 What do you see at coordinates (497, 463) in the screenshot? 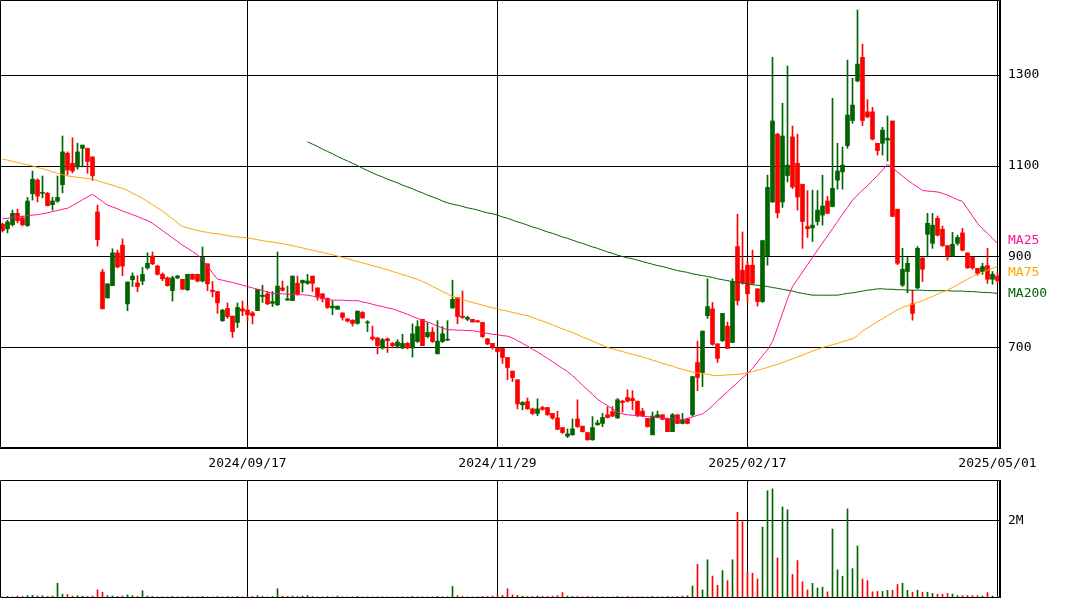
I see `x-tick-label: 2024/11/29` at bounding box center [497, 463].